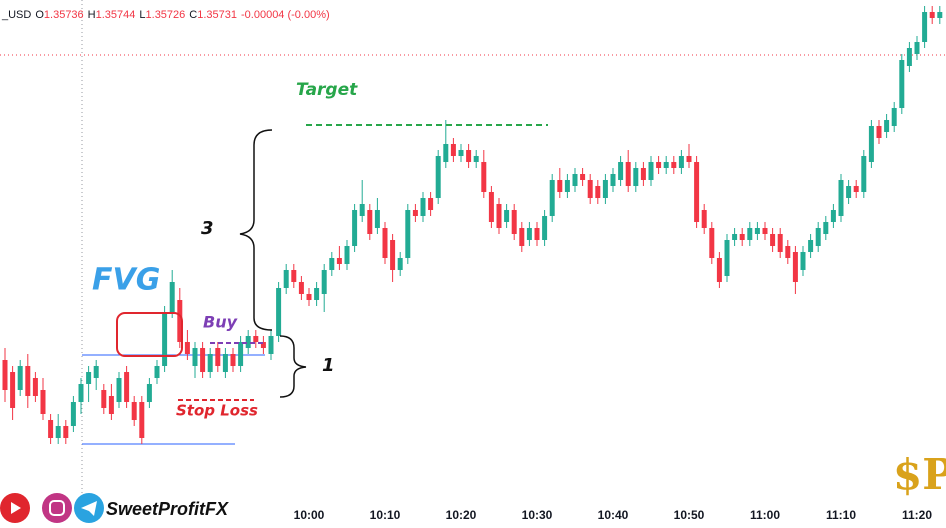 This screenshot has width=946, height=528. I want to click on telegram-icon-glyph, so click(89, 508).